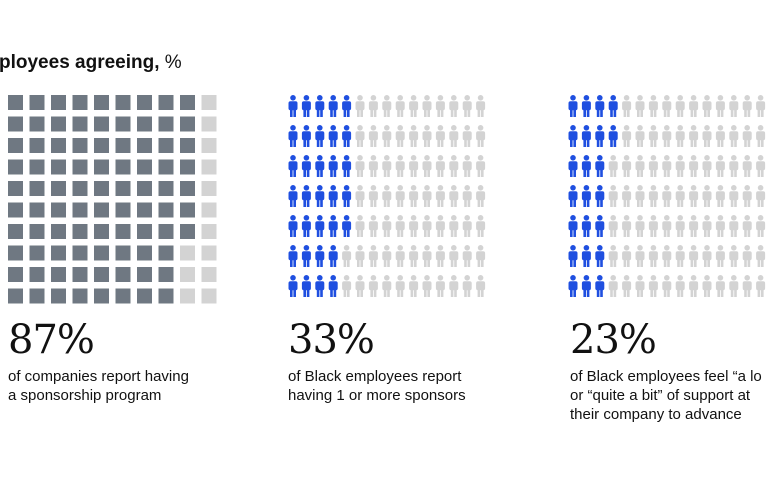 Image resolution: width=767 pixels, height=480 pixels. Describe the element at coordinates (112, 199) in the screenshot. I see `waffle-squares-chart` at that location.